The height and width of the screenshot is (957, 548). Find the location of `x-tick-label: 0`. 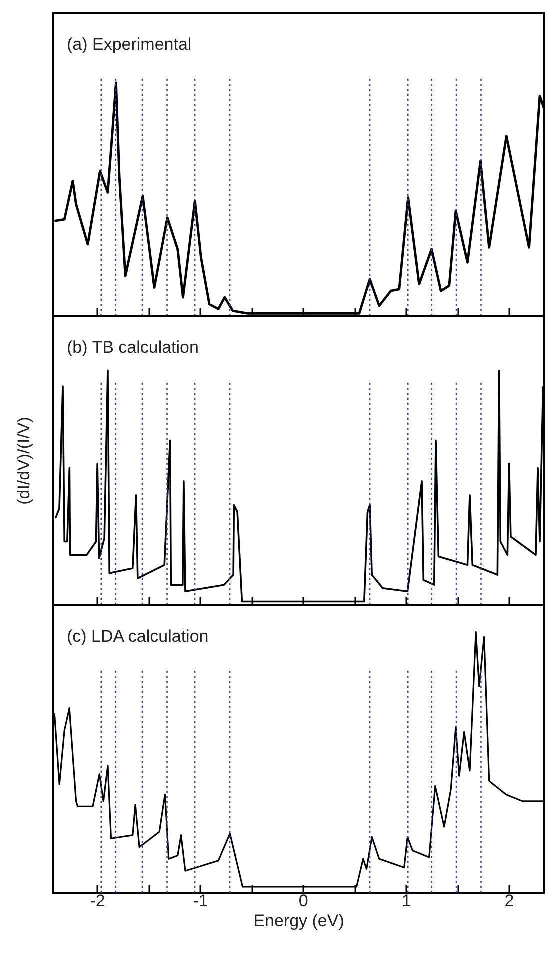

x-tick-label: 0 is located at coordinates (303, 901).